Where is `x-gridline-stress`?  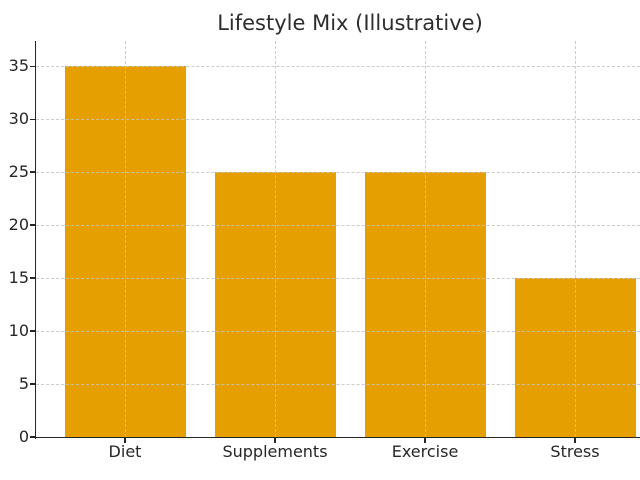
x-gridline-stress is located at coordinates (575, 239).